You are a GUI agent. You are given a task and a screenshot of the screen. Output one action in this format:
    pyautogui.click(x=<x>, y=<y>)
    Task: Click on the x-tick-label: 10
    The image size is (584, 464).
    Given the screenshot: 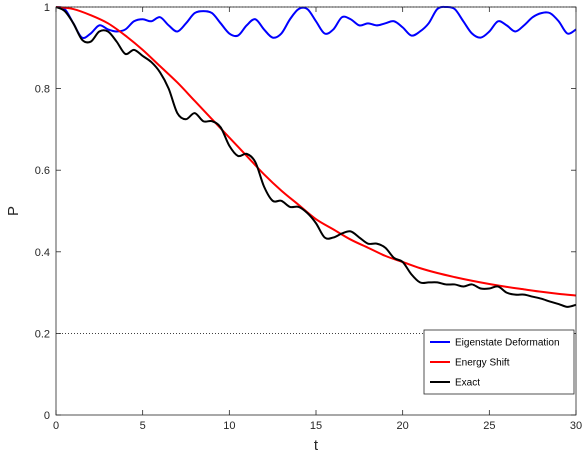 What is the action you would take?
    pyautogui.click(x=229, y=426)
    